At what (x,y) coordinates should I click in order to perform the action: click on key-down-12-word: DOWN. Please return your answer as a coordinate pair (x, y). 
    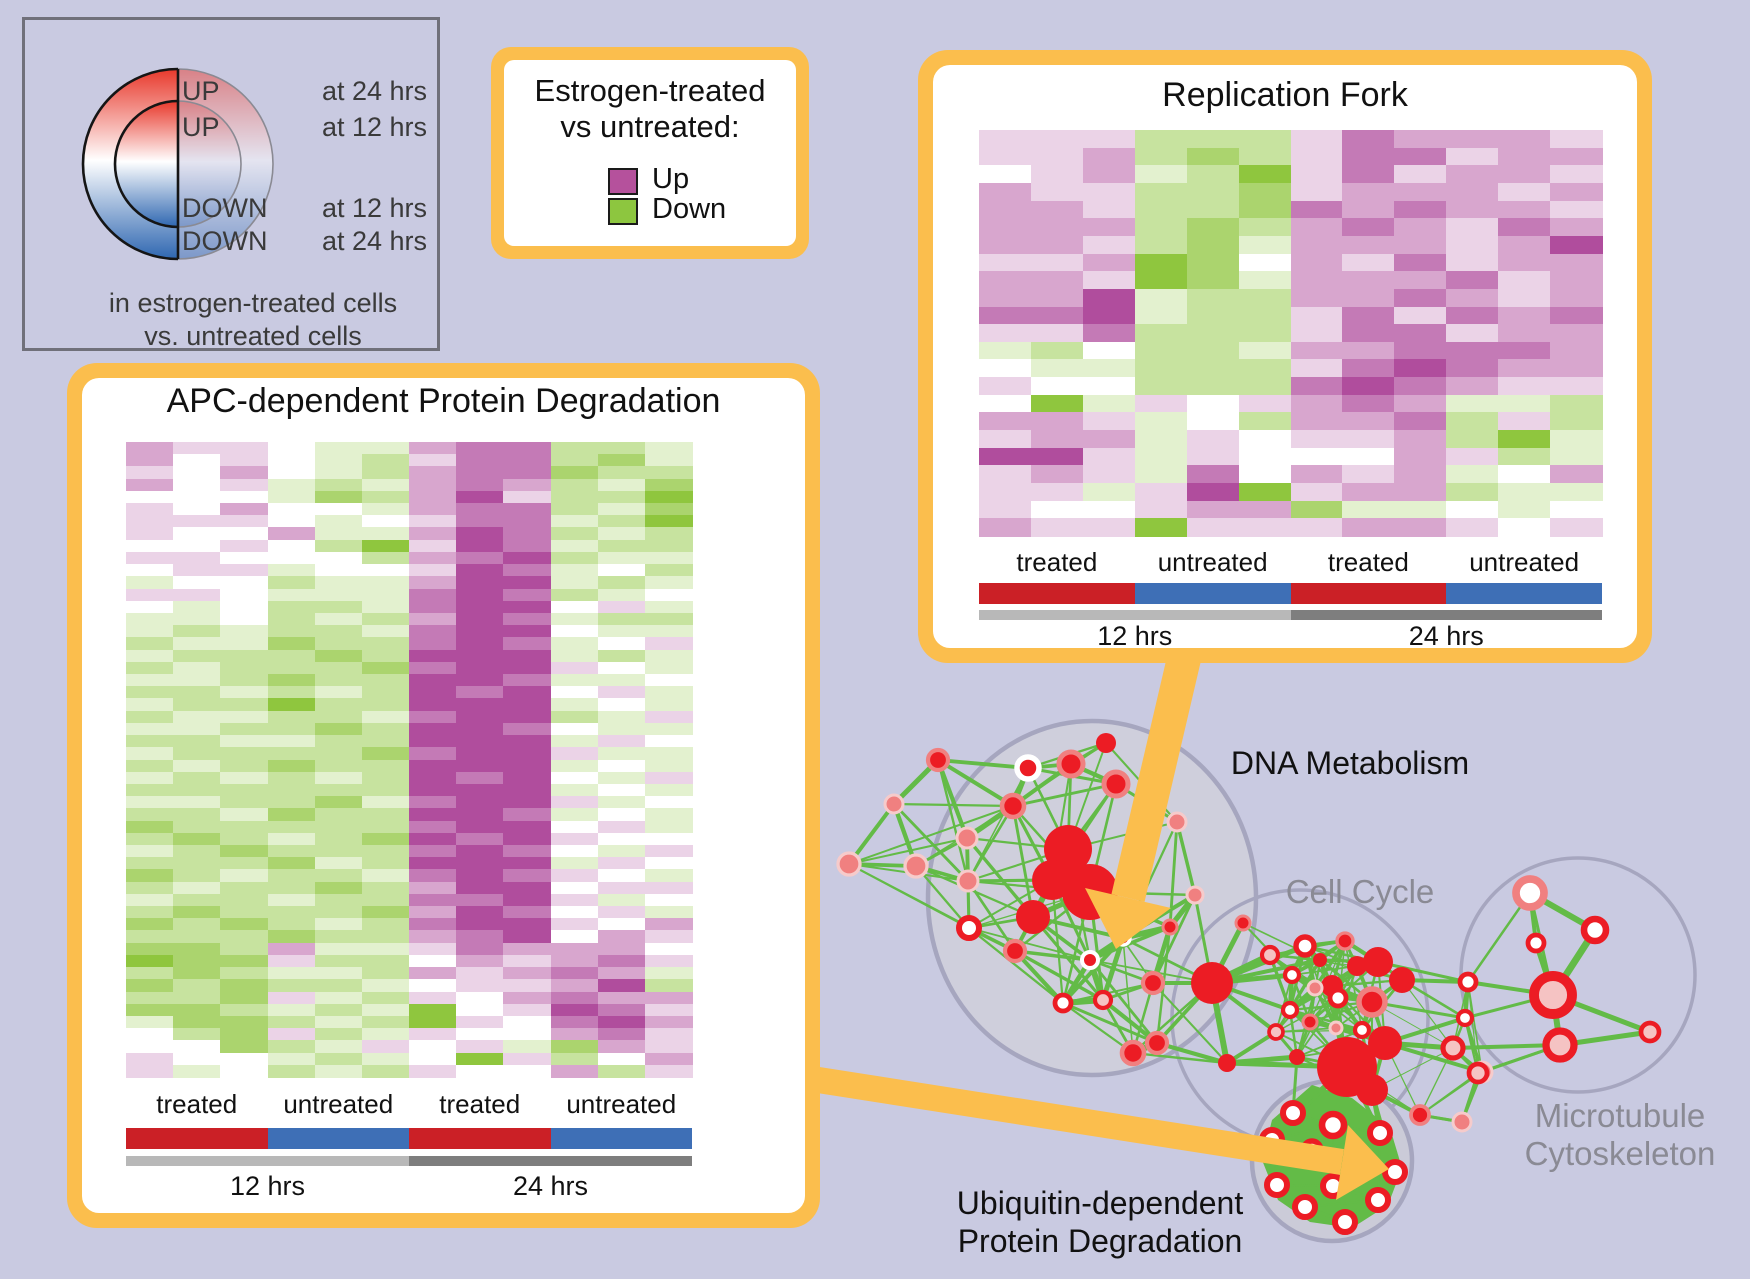
    Looking at the image, I should click on (225, 208).